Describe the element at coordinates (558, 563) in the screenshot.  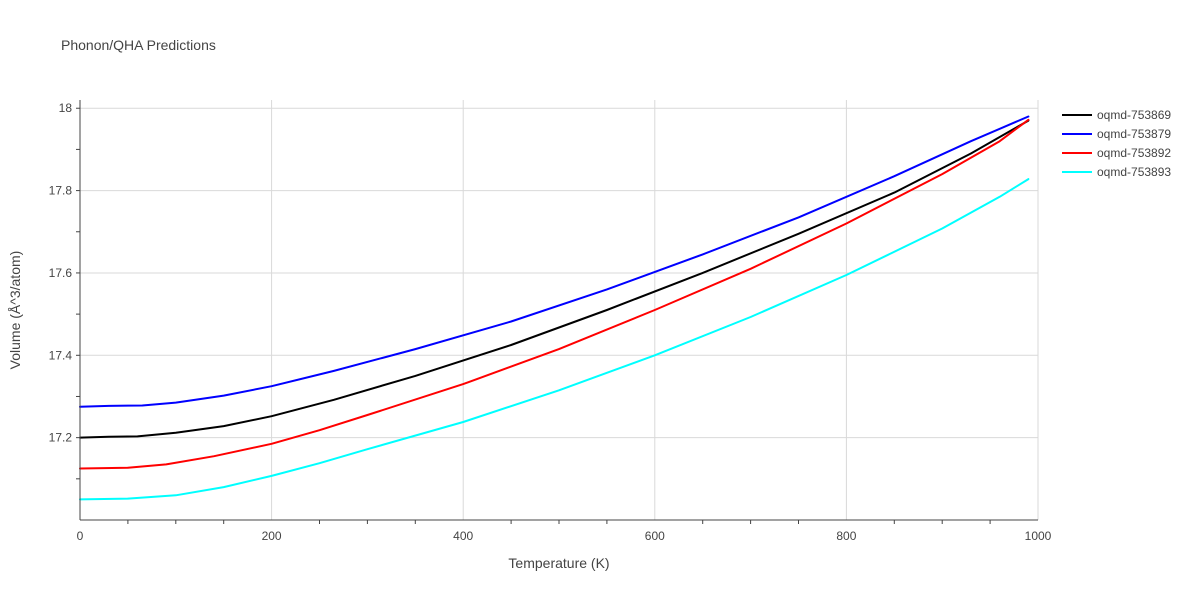
I see `x-axis-title: Temperature (K)` at that location.